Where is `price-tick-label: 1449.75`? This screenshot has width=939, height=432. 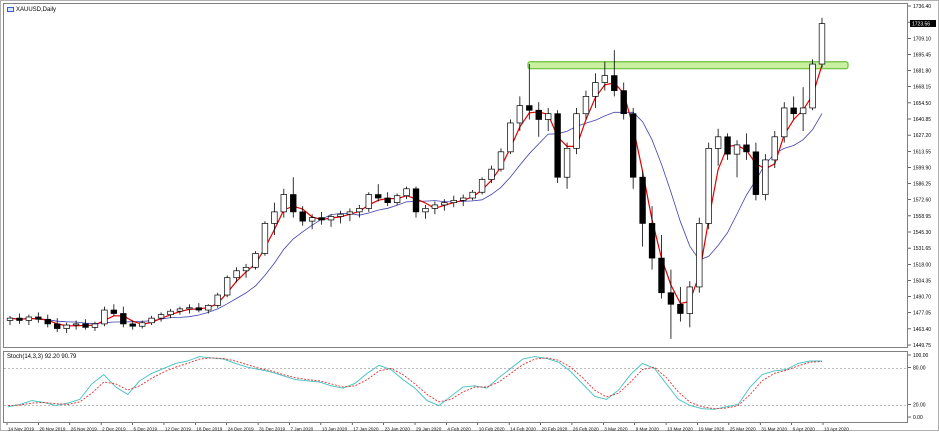
price-tick-label: 1449.75 is located at coordinates (922, 345).